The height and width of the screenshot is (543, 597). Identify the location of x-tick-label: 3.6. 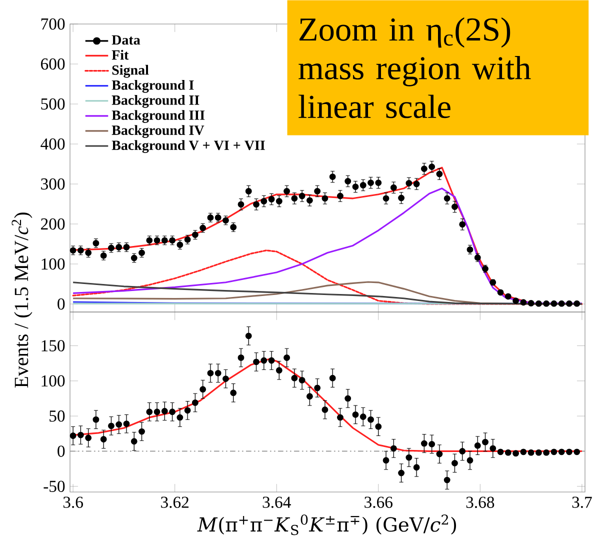
(73, 502).